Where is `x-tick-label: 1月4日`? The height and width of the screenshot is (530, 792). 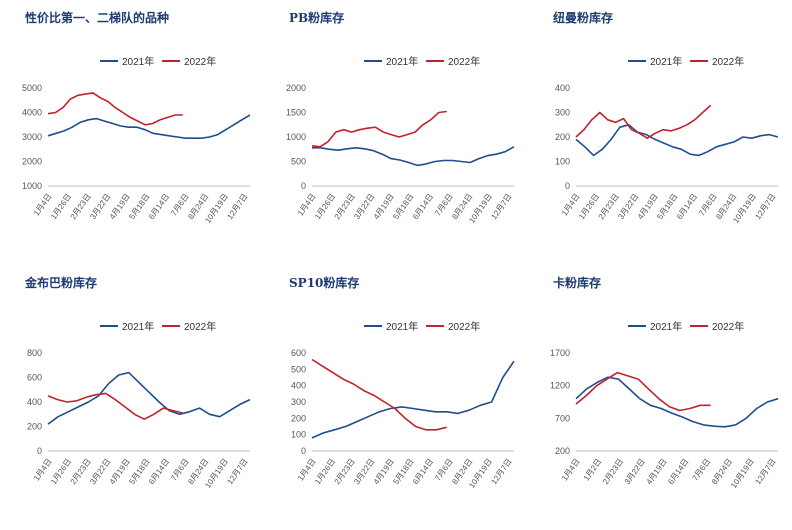
x-tick-label: 1月4日 is located at coordinates (571, 470).